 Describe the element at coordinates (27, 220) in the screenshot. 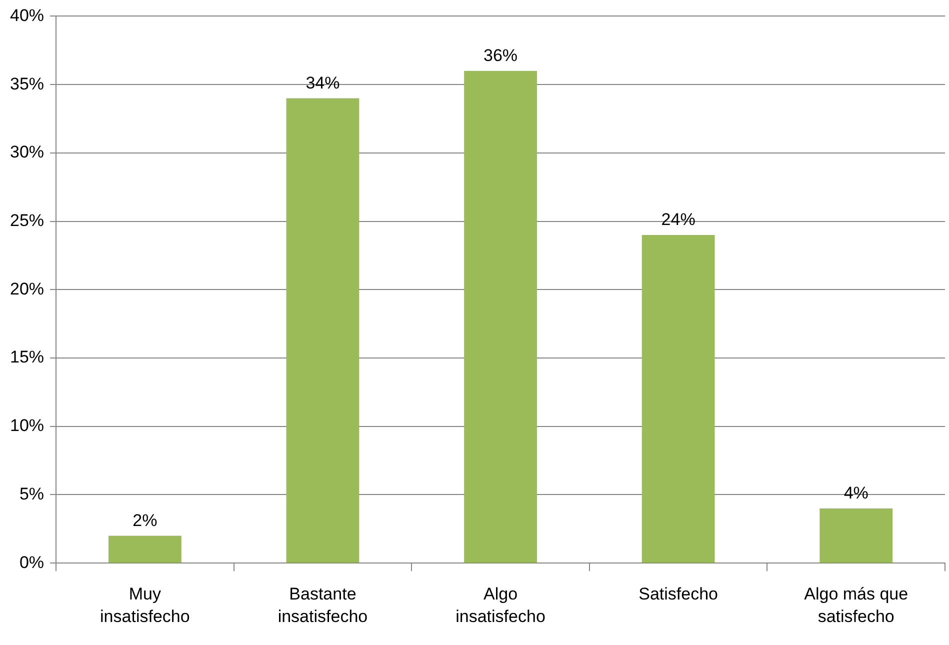

I see `y-tick-label: 25%` at that location.